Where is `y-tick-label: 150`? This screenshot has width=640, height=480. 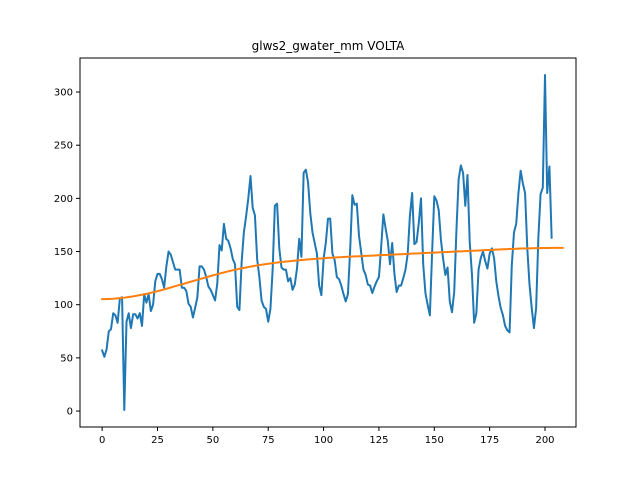
y-tick-label: 150 is located at coordinates (63, 252).